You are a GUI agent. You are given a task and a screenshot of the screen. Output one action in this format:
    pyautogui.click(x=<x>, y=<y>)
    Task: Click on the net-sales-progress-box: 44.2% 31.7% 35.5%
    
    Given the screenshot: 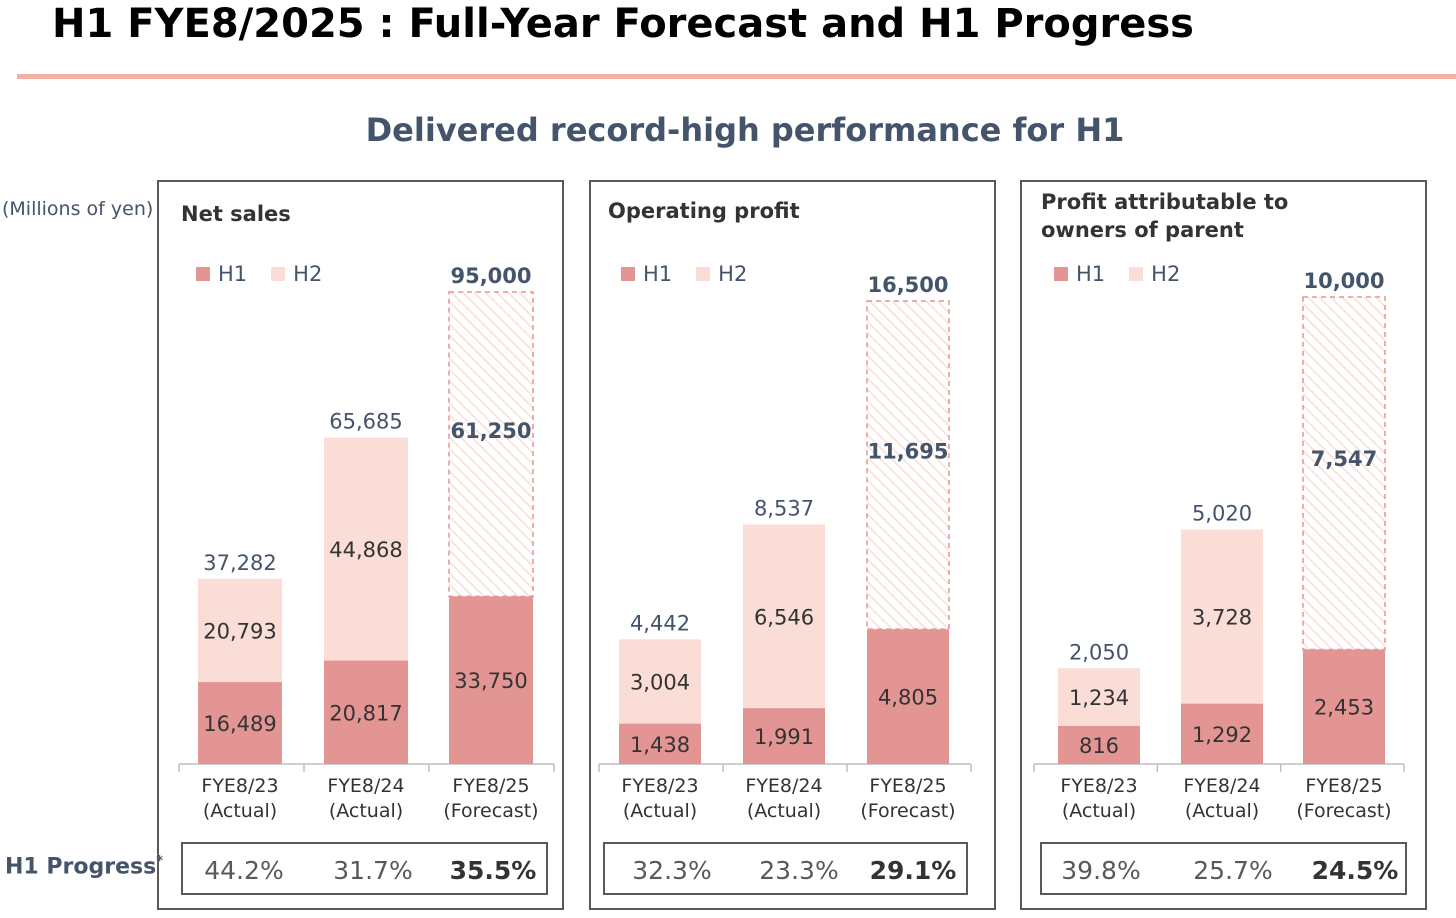 What is the action you would take?
    pyautogui.click(x=364, y=868)
    